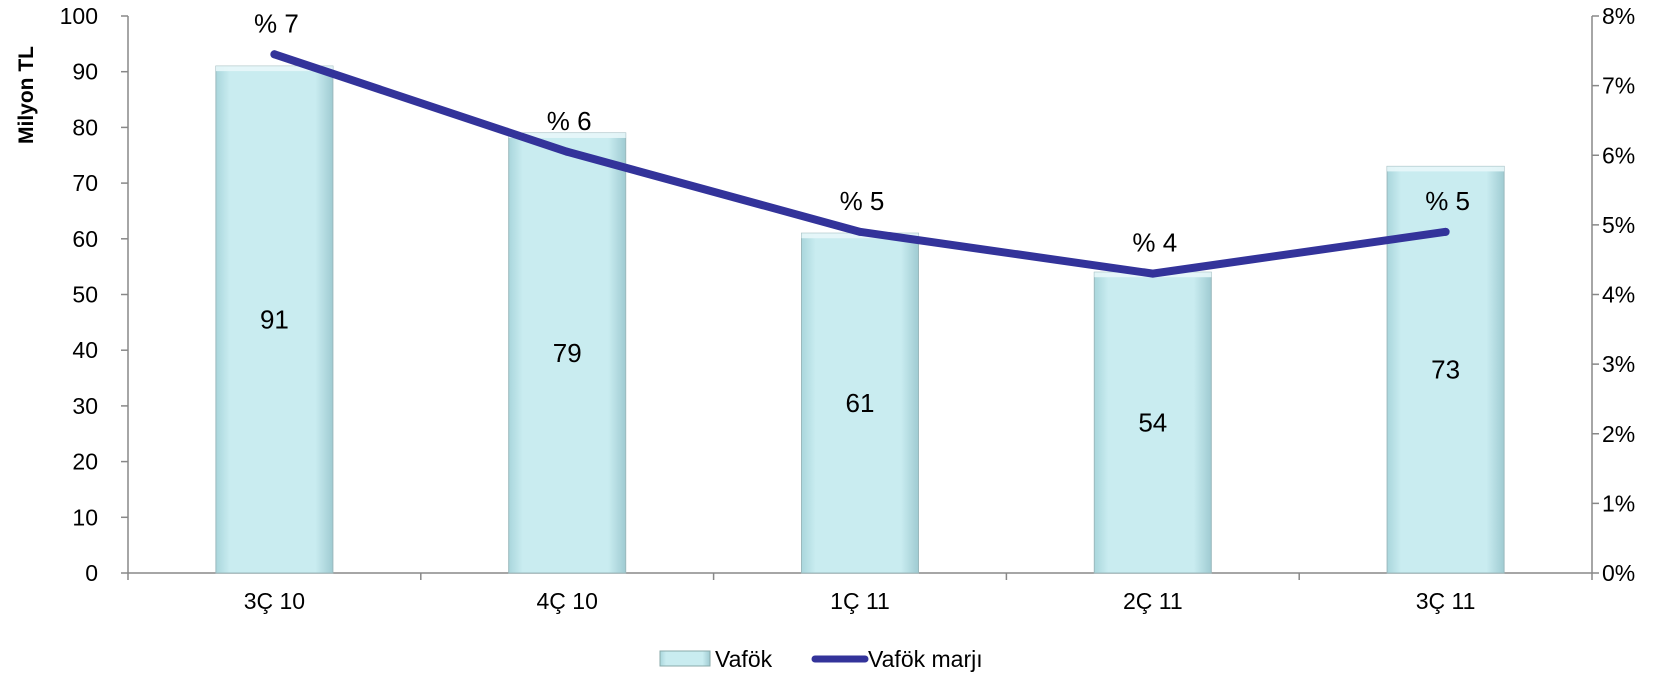  What do you see at coordinates (1153, 601) in the screenshot?
I see `x-tick-label: 2Ç 11` at bounding box center [1153, 601].